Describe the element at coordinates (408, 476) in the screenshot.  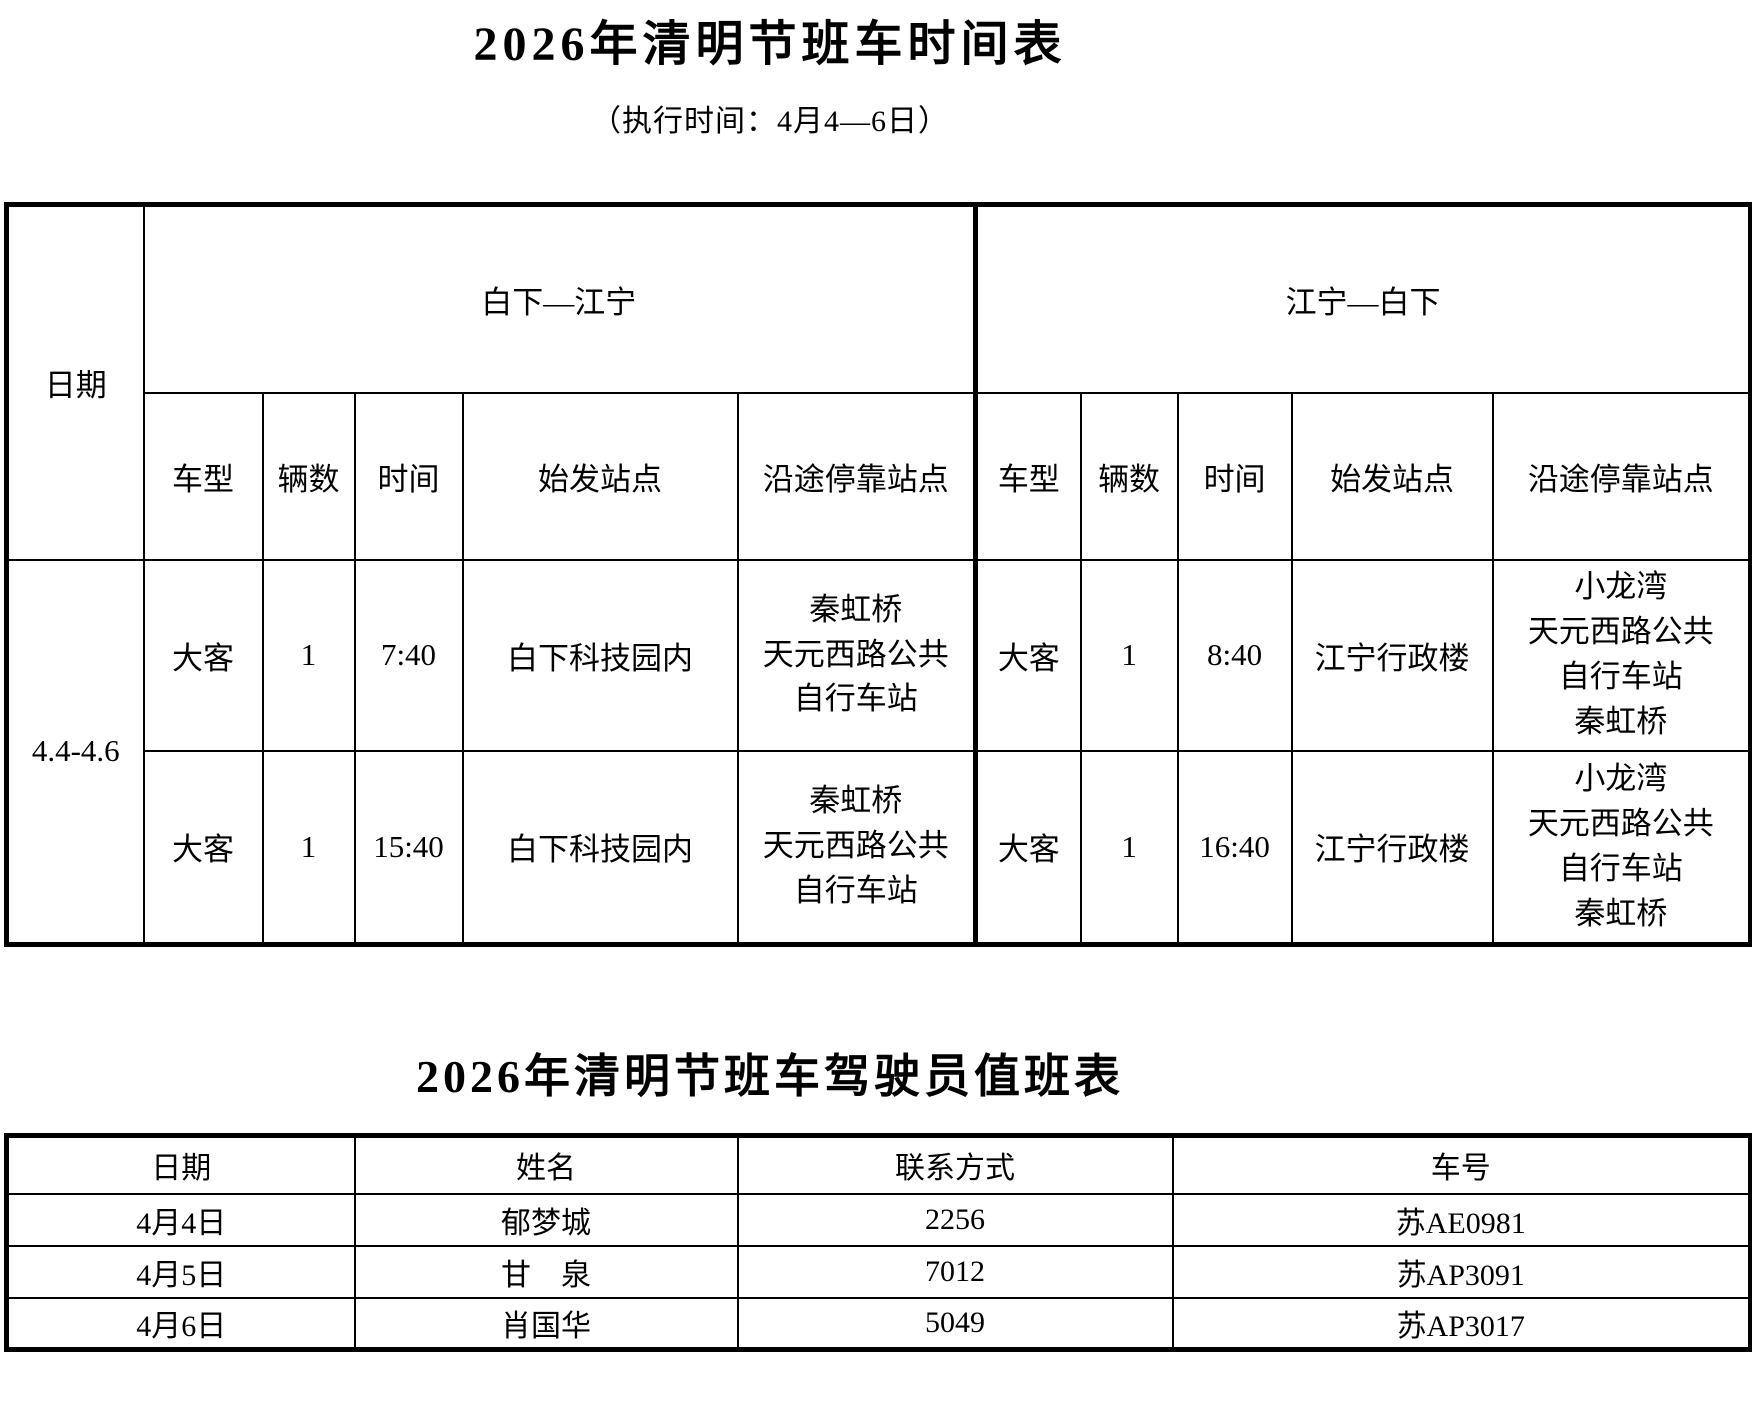
I see `subheader-time-left: 时间` at that location.